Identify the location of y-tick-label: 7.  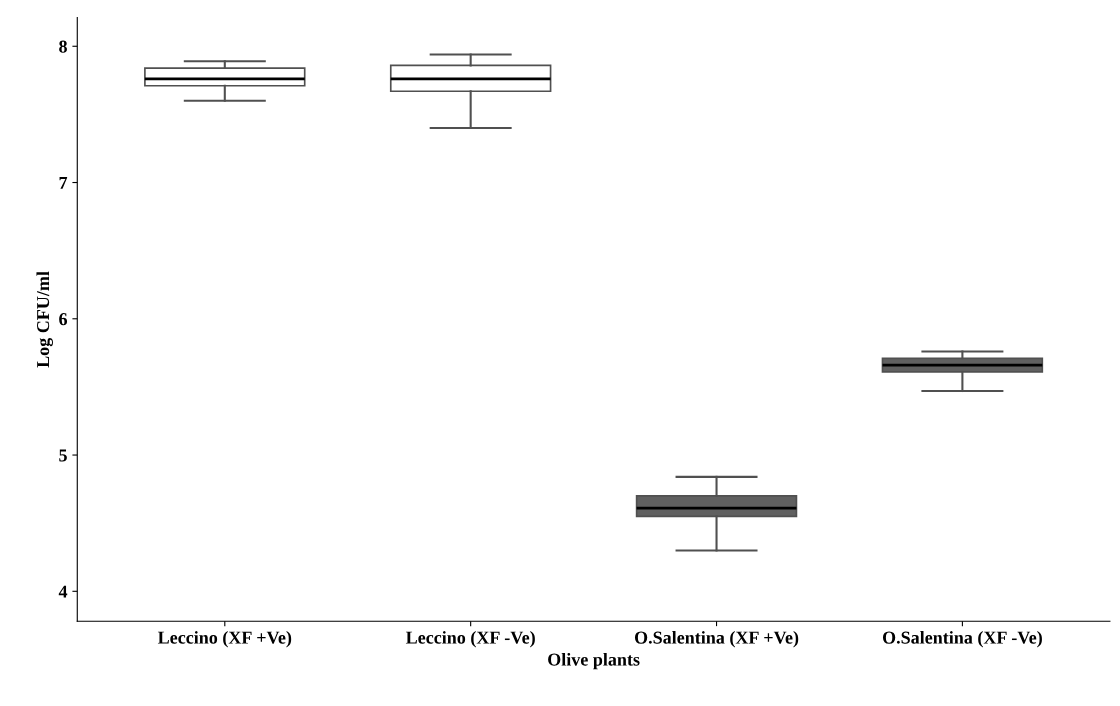
(63, 182).